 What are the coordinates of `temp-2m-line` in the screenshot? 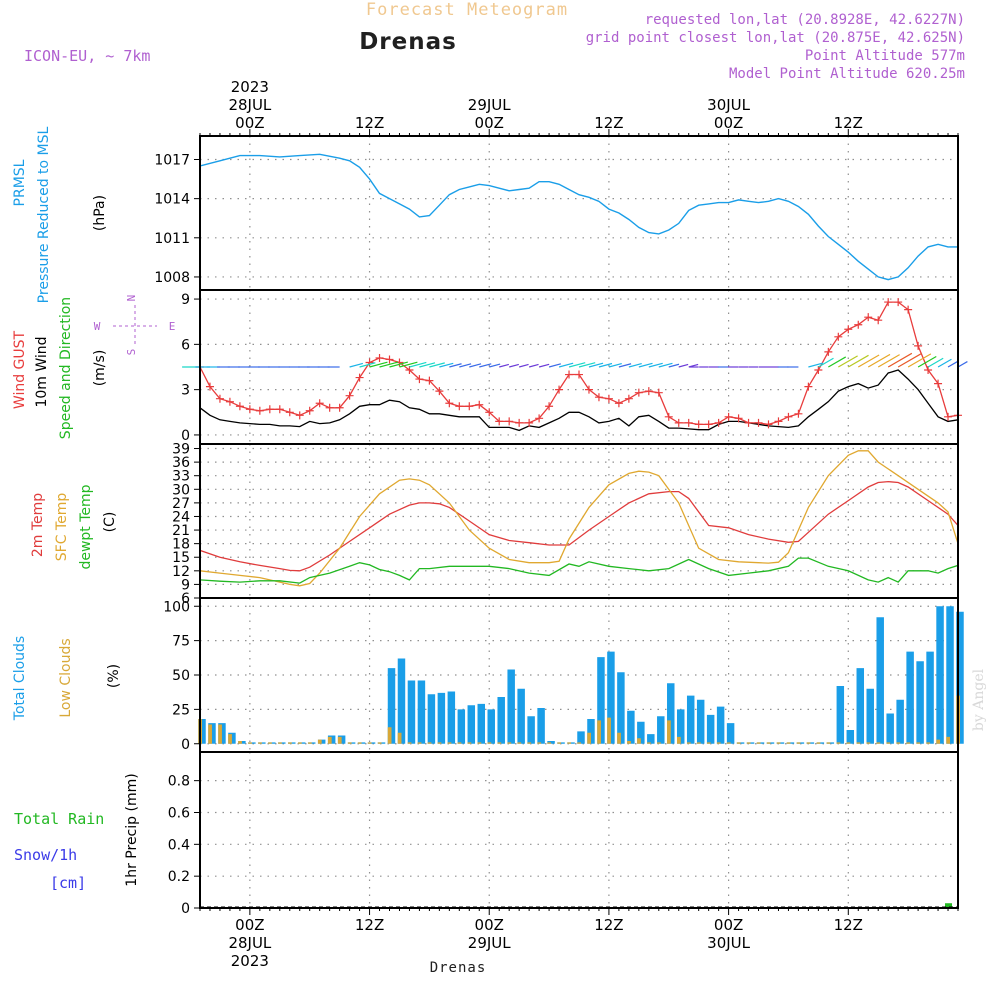 It's located at (579, 526).